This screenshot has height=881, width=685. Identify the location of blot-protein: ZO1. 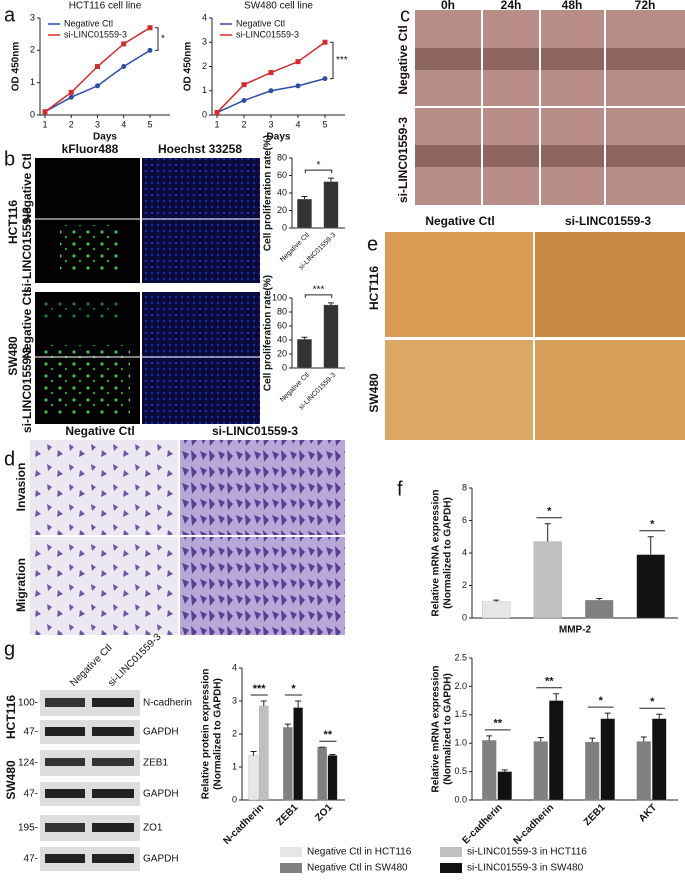
(153, 828).